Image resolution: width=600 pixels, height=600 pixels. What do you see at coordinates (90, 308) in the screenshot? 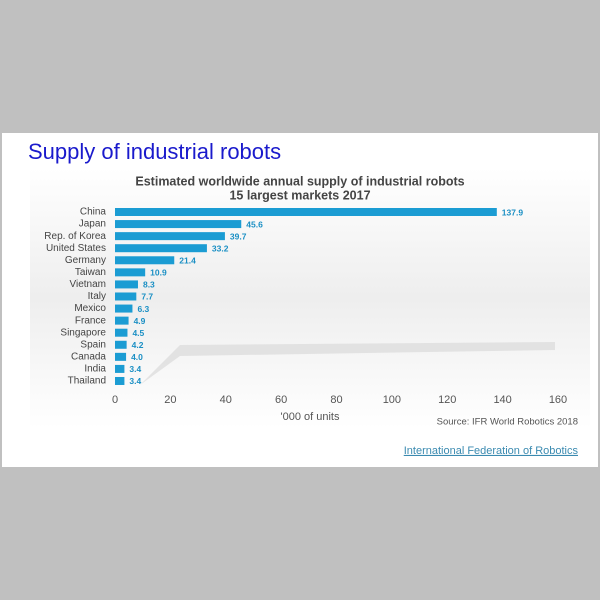
I see `y-tick-label: Mexico` at bounding box center [90, 308].